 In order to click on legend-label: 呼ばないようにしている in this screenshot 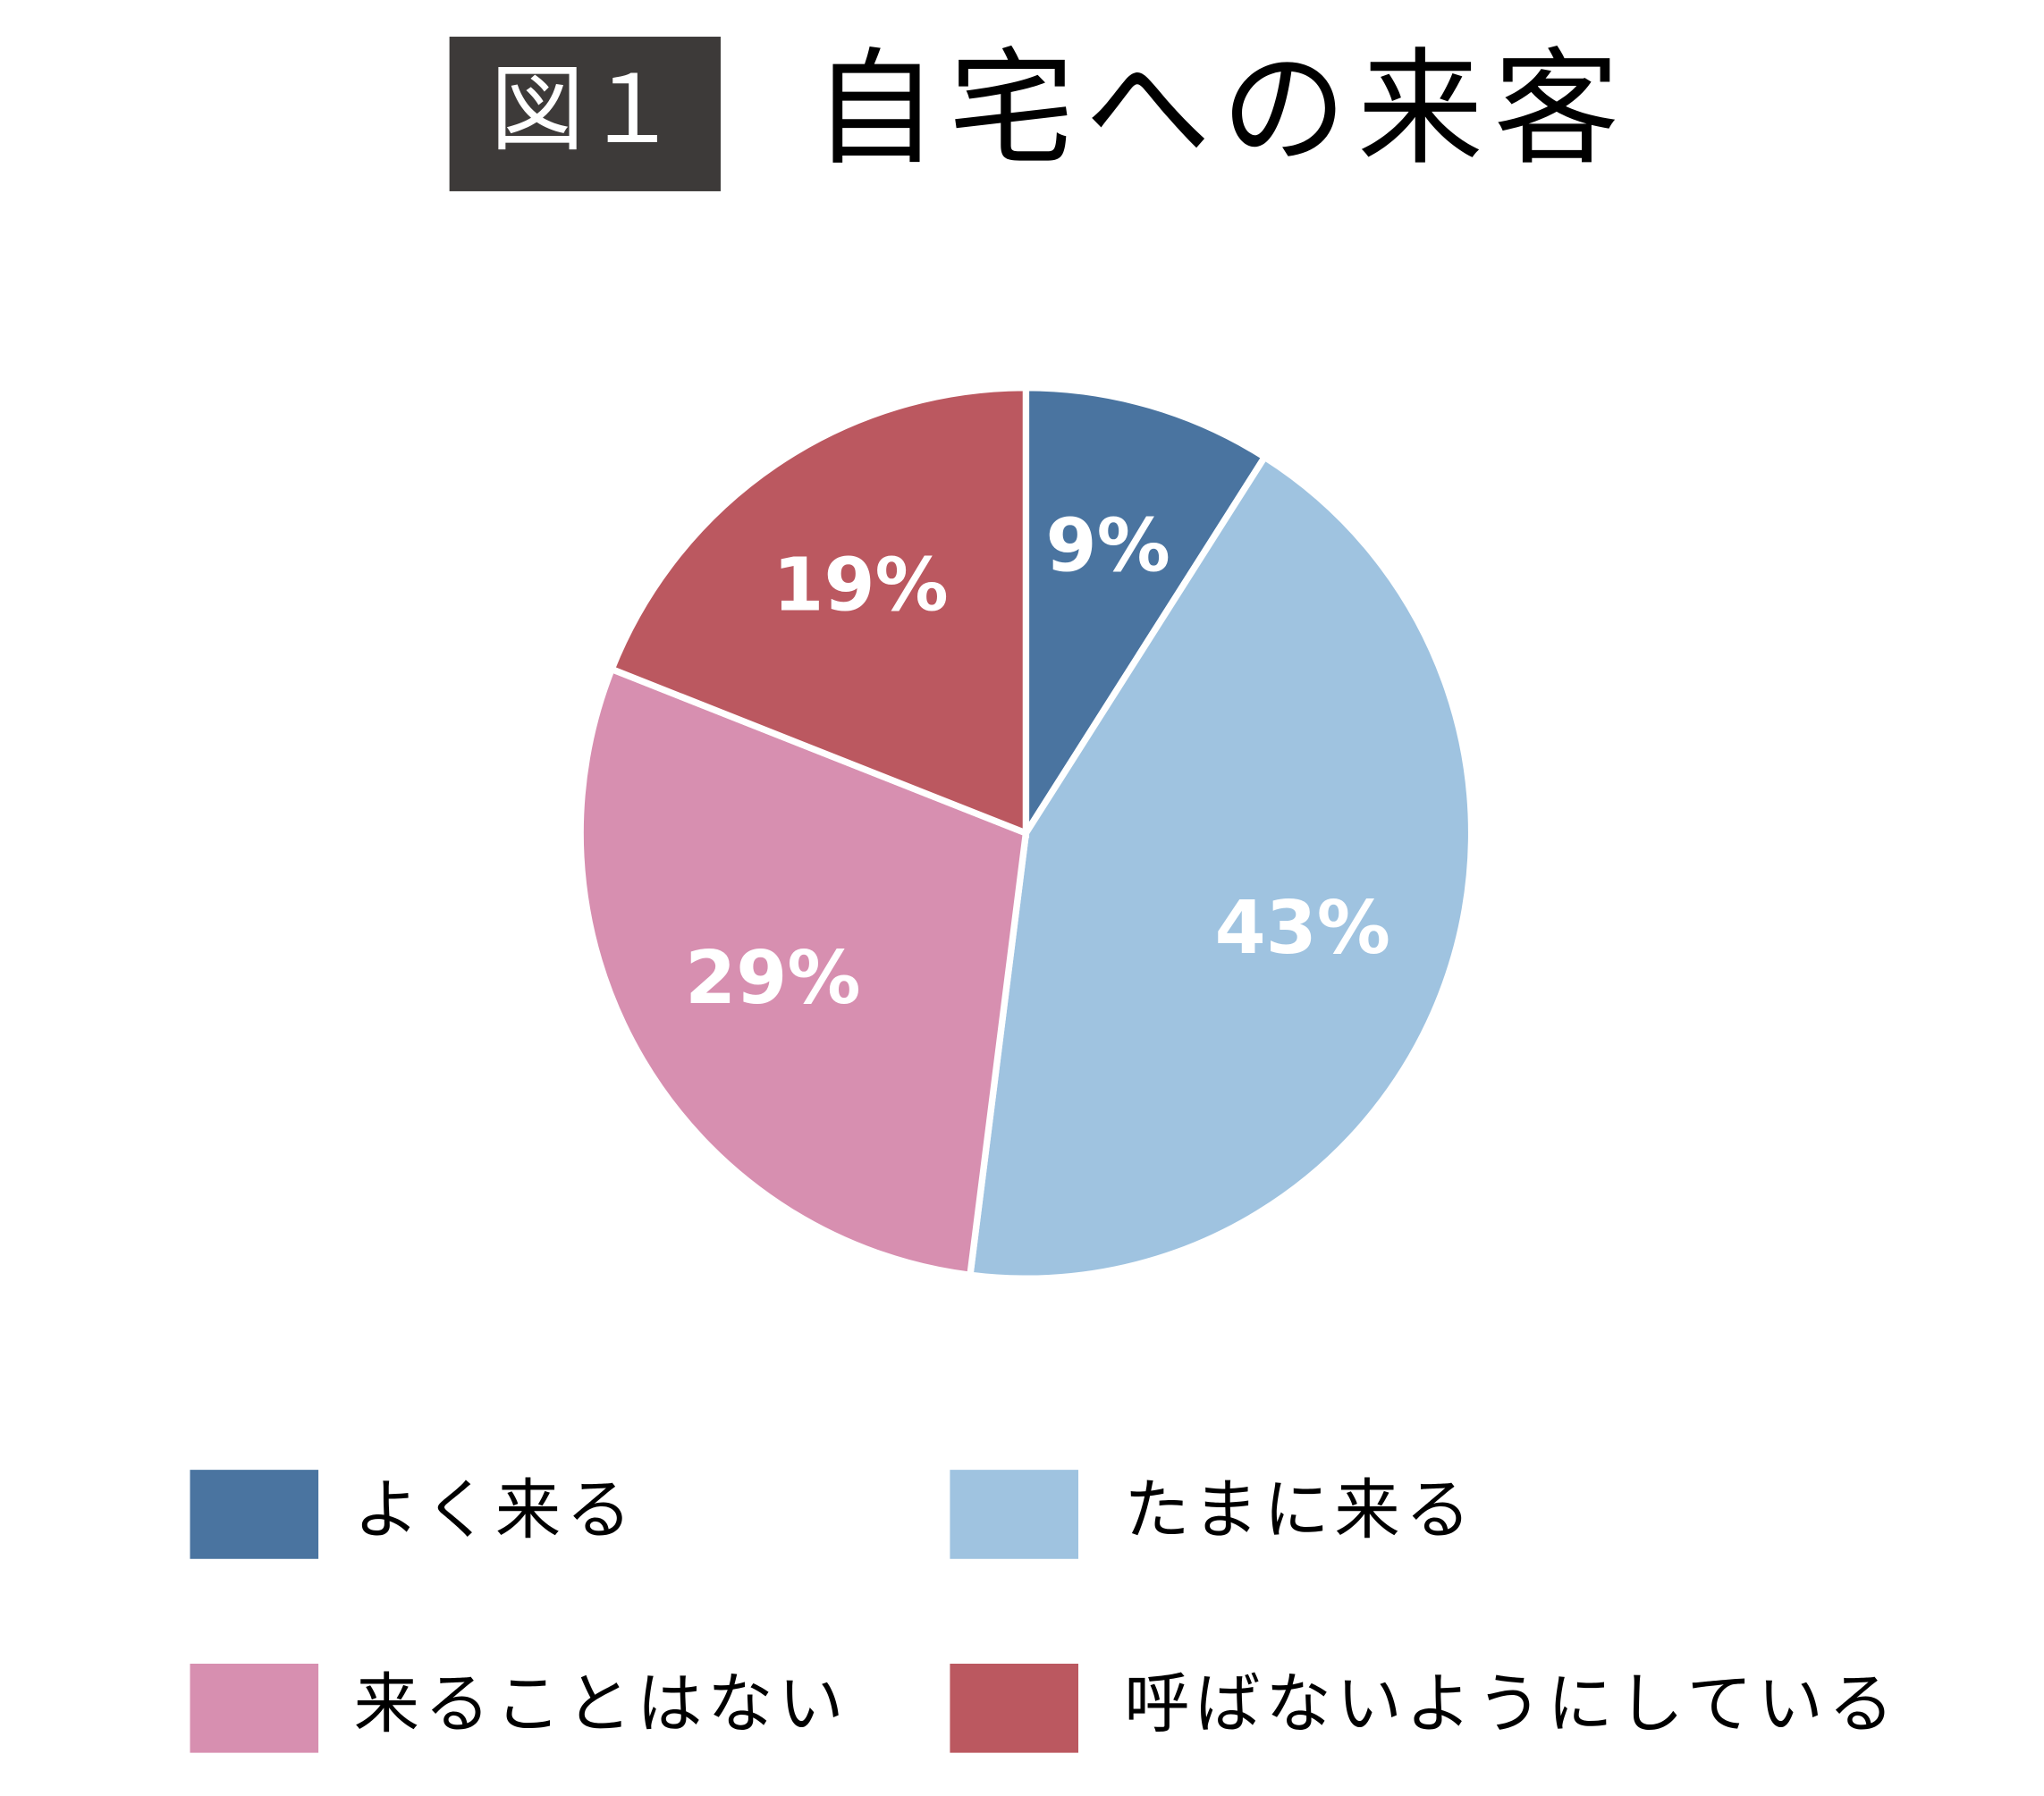, I will do `click(1511, 1704)`.